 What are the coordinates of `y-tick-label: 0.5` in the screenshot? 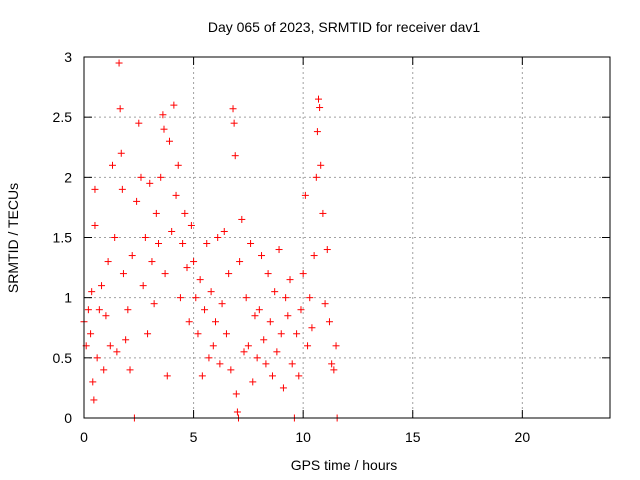 It's located at (63, 358).